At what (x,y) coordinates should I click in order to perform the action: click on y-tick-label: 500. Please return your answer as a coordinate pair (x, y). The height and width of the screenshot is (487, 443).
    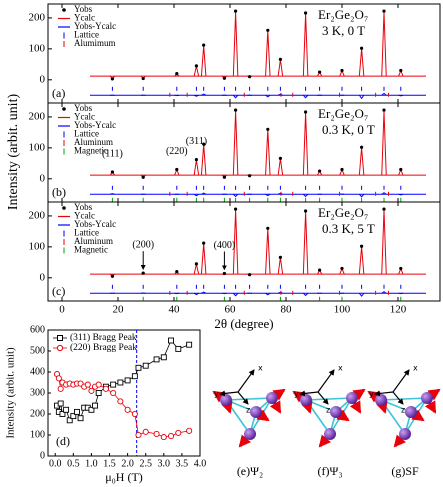
    Looking at the image, I should click on (37, 350).